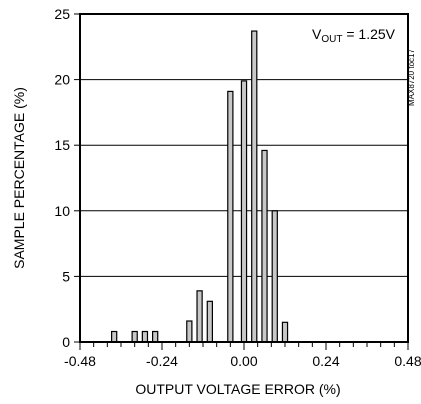  What do you see at coordinates (411, 77) in the screenshot?
I see `watermark: MAX8720 toc17` at bounding box center [411, 77].